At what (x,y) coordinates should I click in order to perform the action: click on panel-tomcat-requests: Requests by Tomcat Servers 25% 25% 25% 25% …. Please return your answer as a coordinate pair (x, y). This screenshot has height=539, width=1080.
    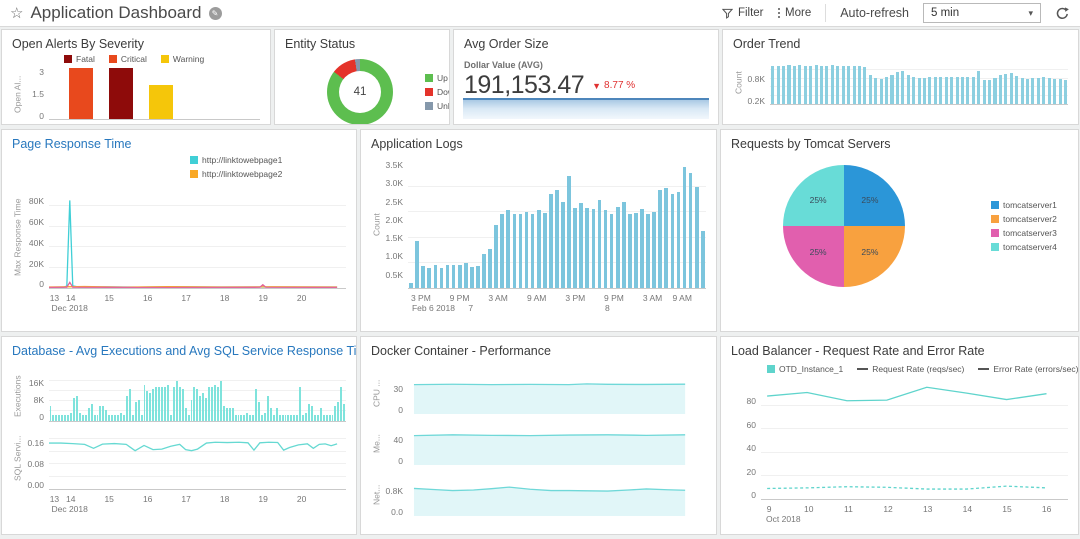
    Looking at the image, I should click on (899, 230).